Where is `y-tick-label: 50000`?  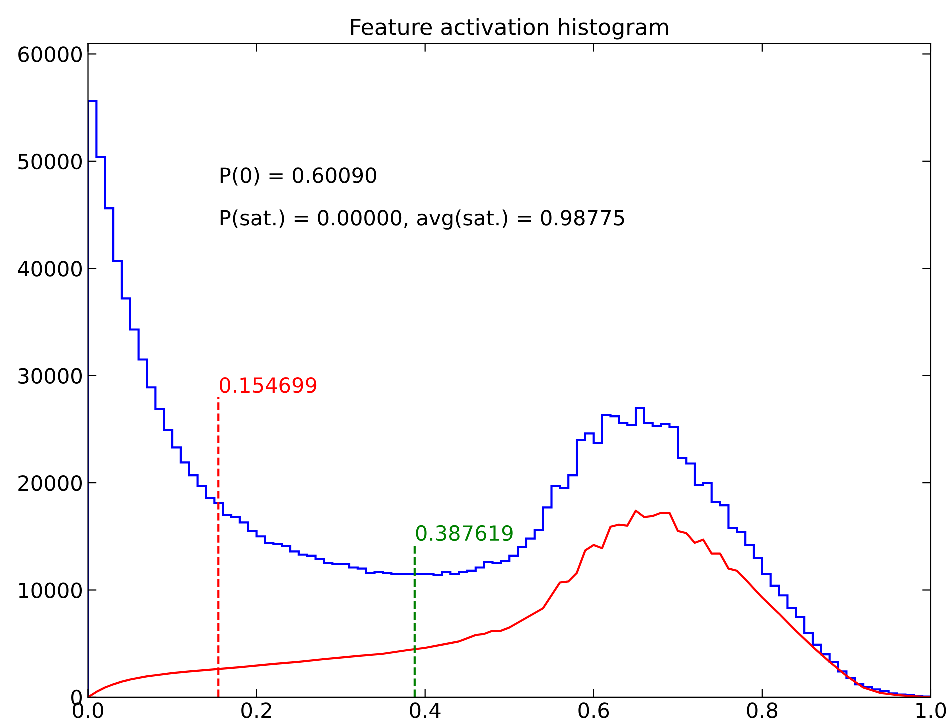 y-tick-label: 50000 is located at coordinates (50, 162).